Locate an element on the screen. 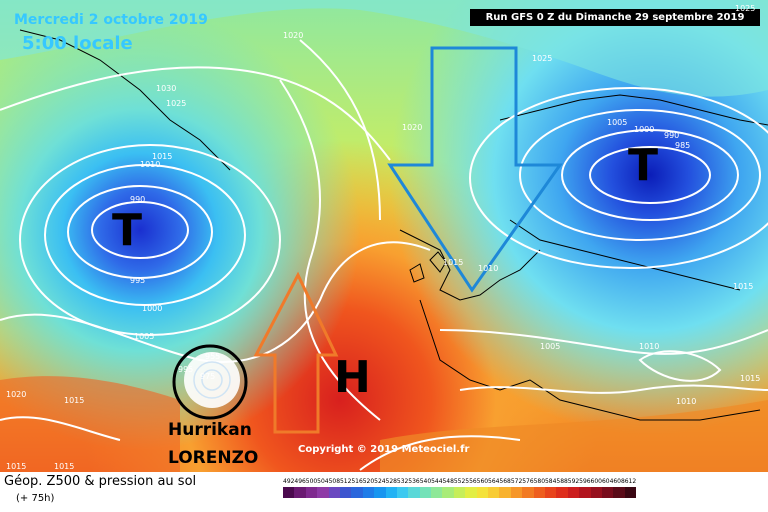  isobar-label: 985 is located at coordinates (683, 145).